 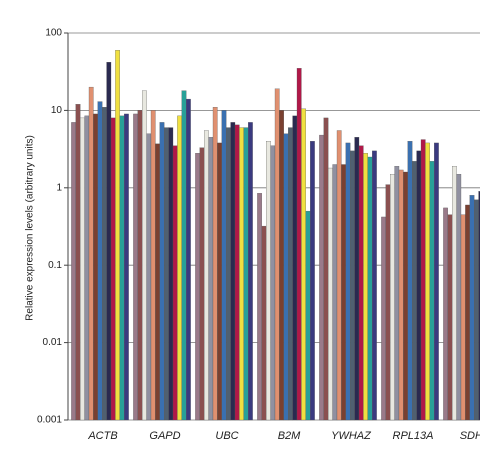 I want to click on y-tick-label: 100, so click(x=53, y=33).